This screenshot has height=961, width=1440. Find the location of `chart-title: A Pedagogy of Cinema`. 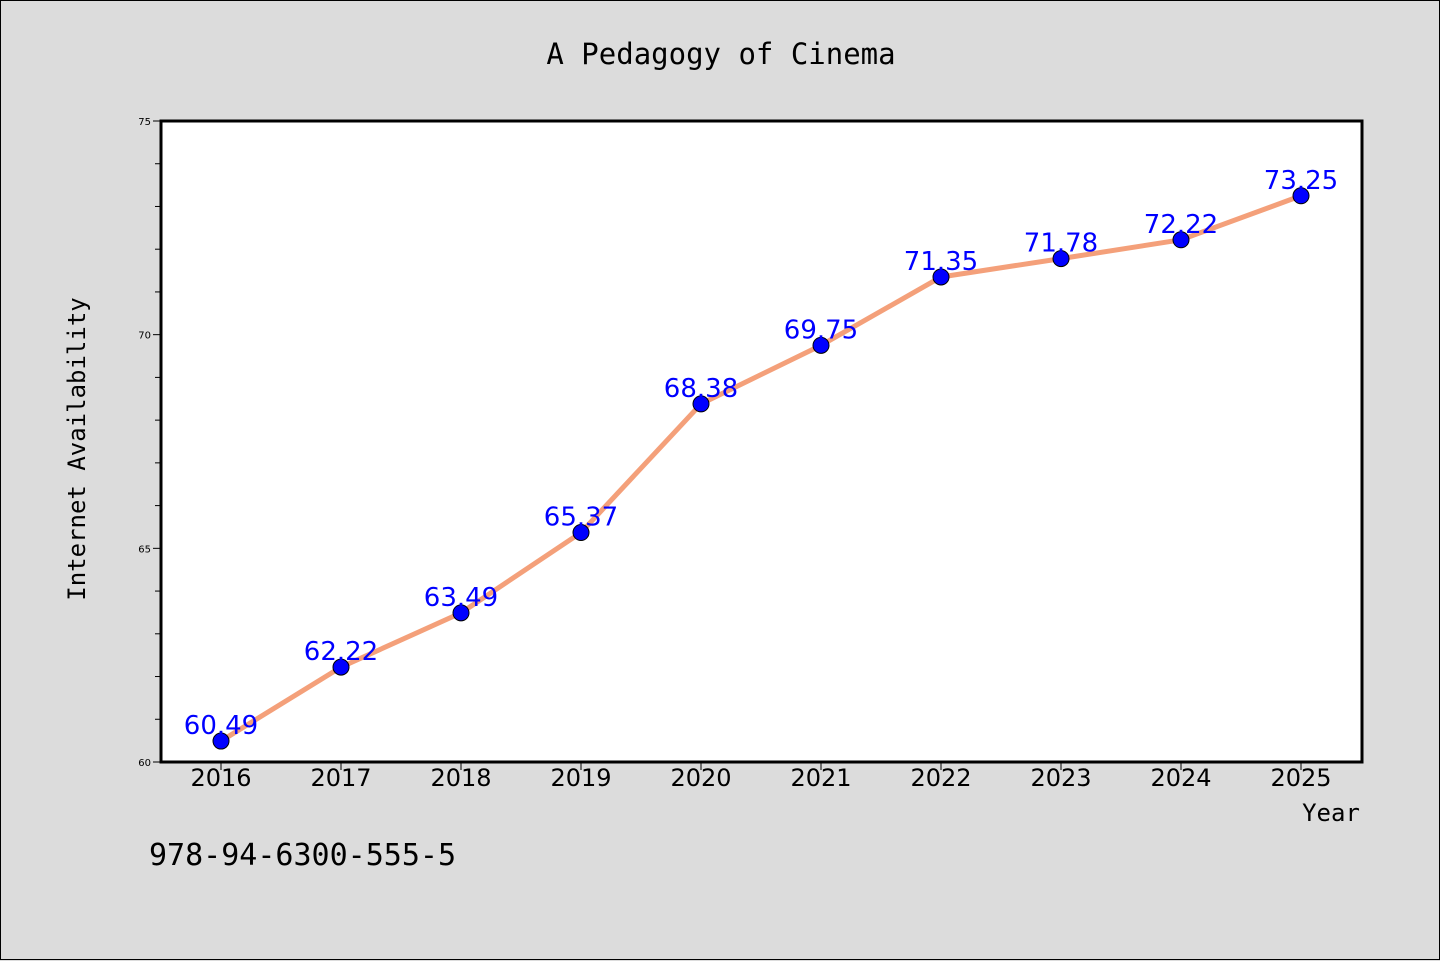

chart-title: A Pedagogy of Cinema is located at coordinates (720, 54).